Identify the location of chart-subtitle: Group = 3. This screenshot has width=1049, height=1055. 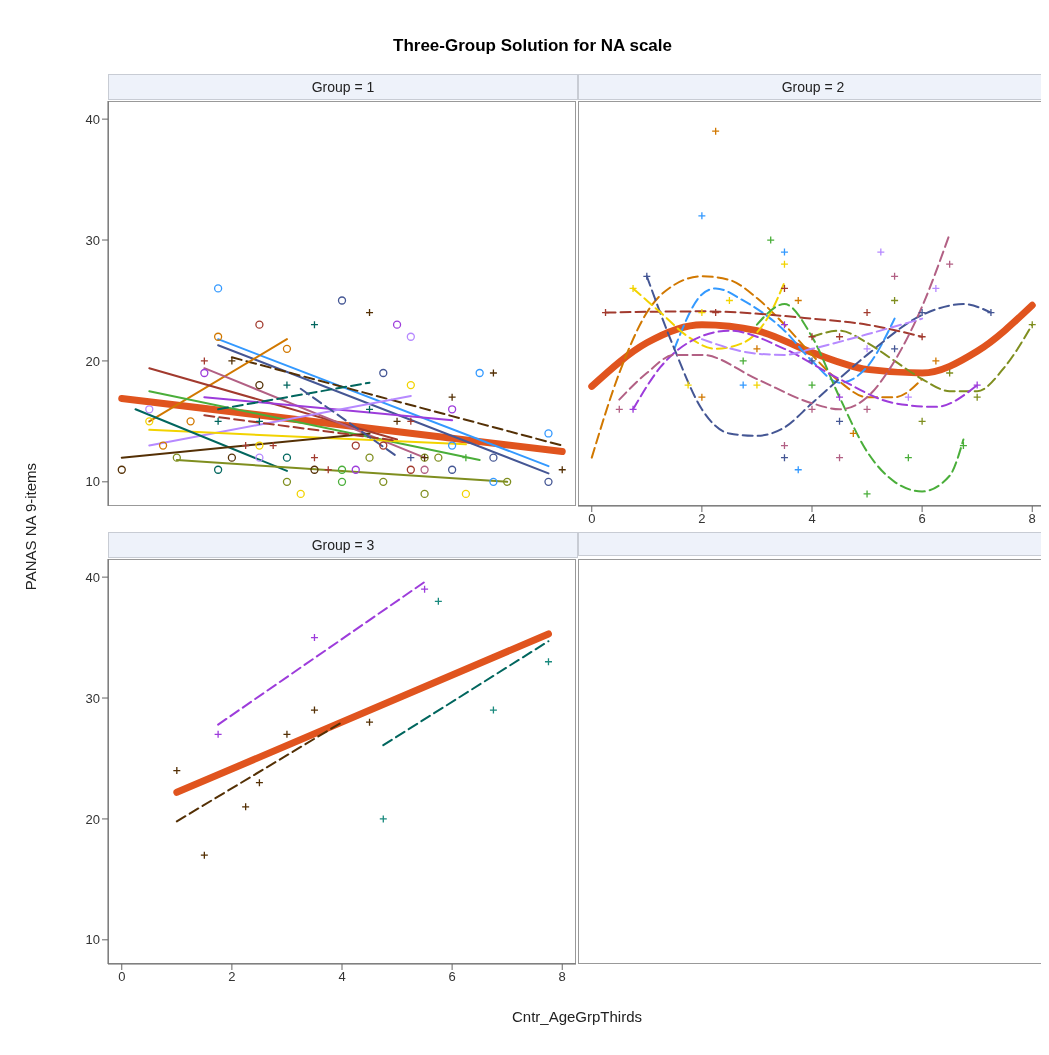
(343, 545).